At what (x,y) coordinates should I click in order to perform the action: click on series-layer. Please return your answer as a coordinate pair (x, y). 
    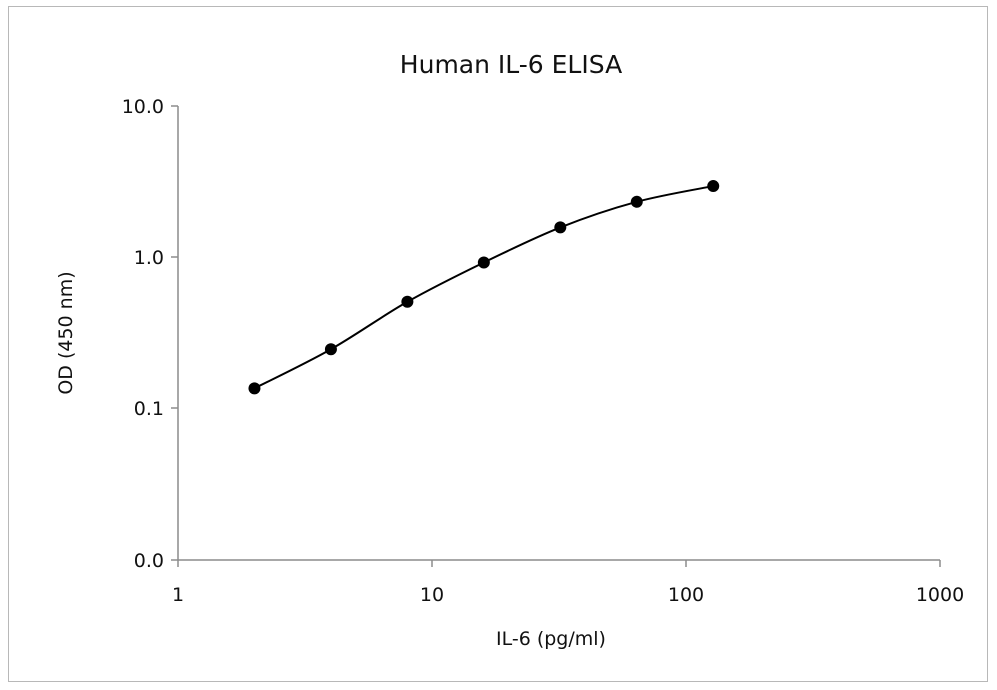
    Looking at the image, I should click on (484, 287).